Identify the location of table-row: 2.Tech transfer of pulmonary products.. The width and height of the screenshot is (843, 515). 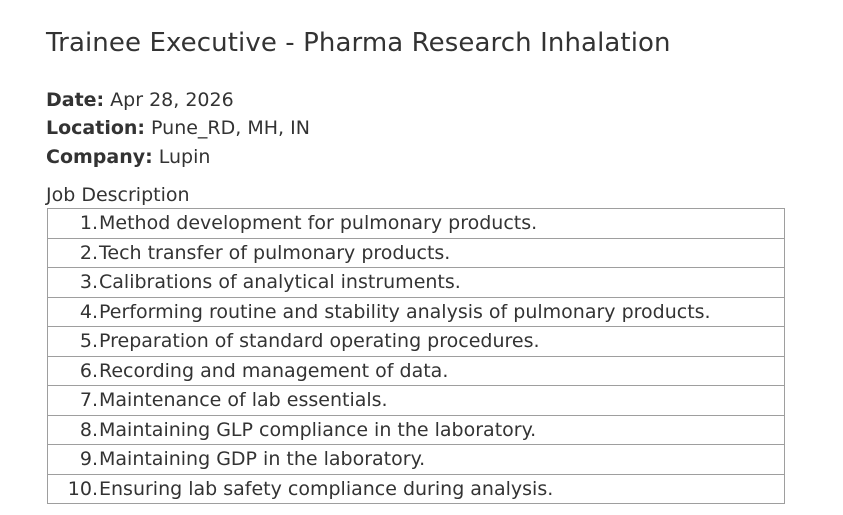
(416, 252).